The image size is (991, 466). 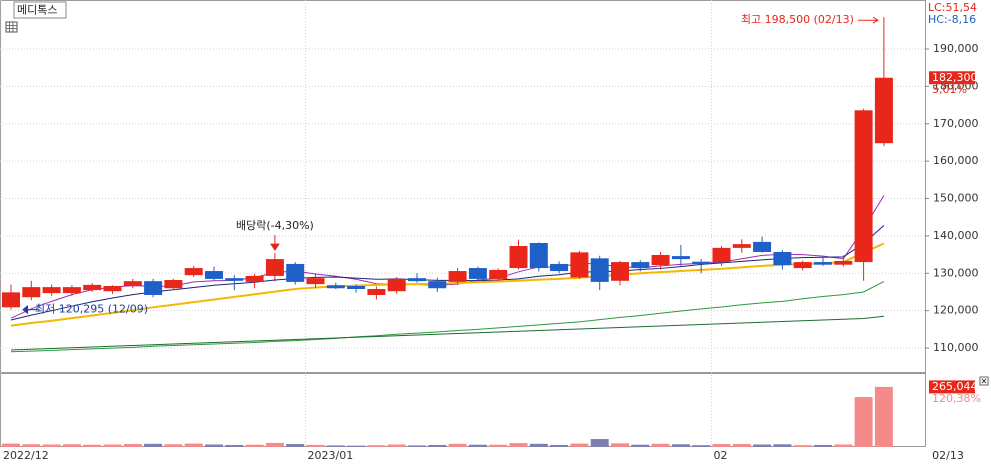 What do you see at coordinates (956, 160) in the screenshot?
I see `y-tick-label: 160,000` at bounding box center [956, 160].